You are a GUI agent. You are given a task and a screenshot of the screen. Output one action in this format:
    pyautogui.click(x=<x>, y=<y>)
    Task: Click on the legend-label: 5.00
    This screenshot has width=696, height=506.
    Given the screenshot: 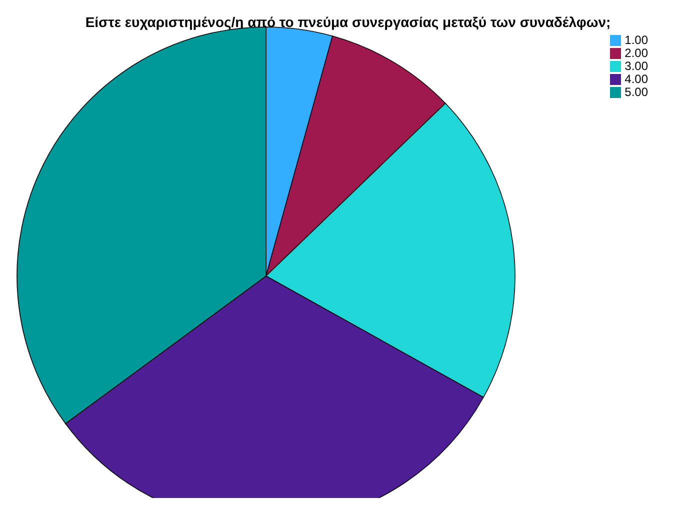 What is the action you would take?
    pyautogui.click(x=636, y=92)
    